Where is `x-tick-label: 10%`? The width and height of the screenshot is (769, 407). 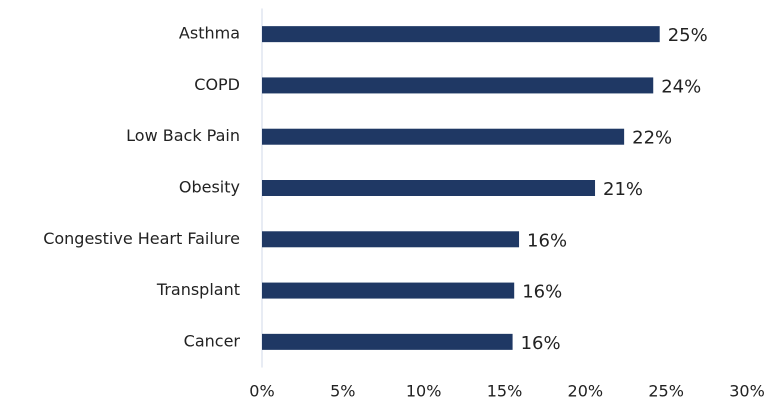
x-tick-label: 10% is located at coordinates (424, 391).